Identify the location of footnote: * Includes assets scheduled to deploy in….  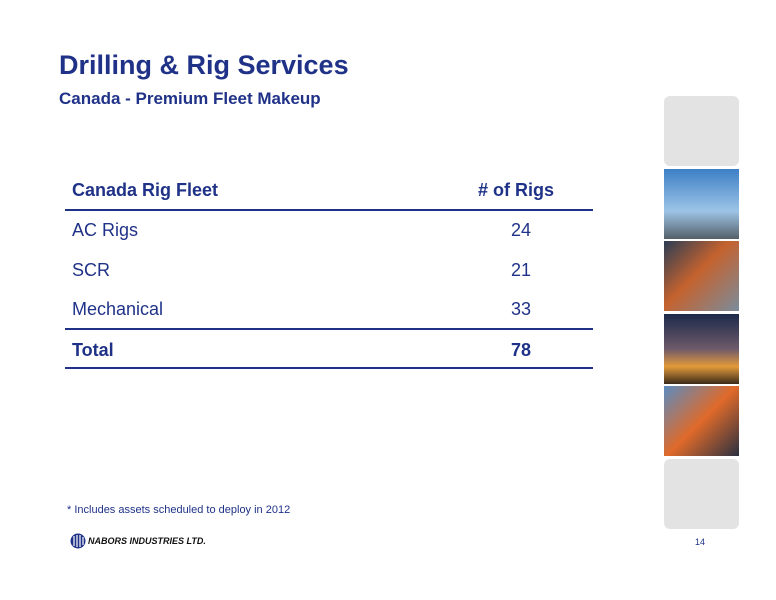
(179, 510).